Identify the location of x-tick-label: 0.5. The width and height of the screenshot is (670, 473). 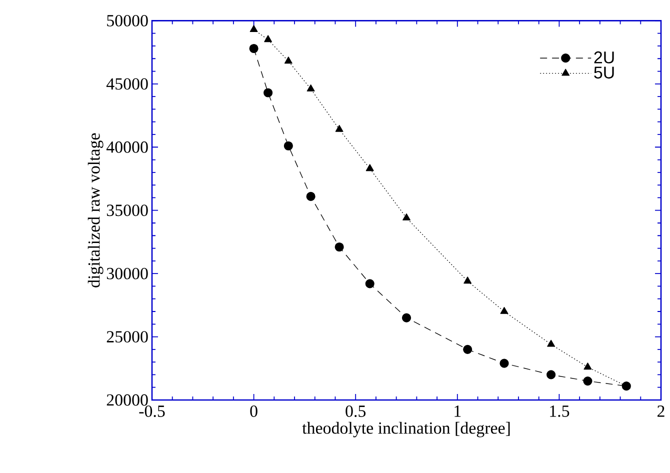
(356, 412).